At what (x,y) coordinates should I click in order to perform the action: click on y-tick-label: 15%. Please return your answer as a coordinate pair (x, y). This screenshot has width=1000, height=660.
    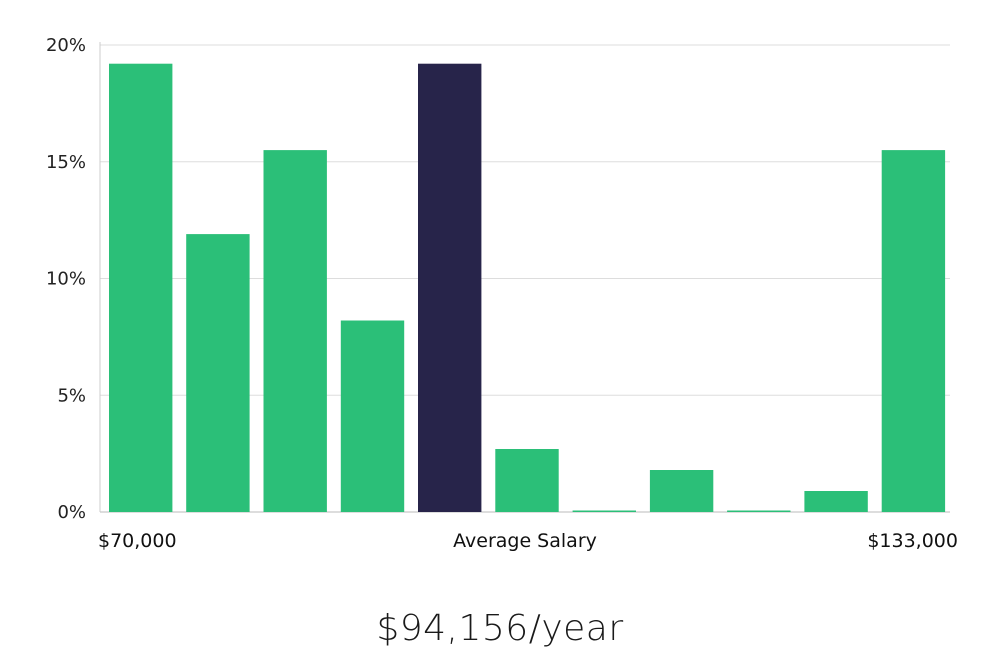
    Looking at the image, I should click on (66, 162).